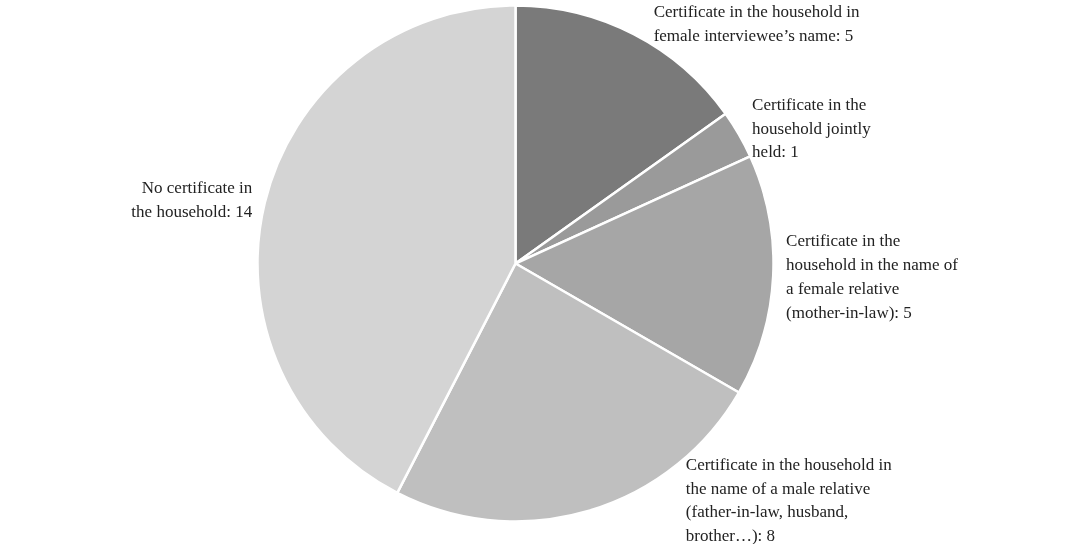  What do you see at coordinates (192, 200) in the screenshot?
I see `slice-label: No certificate in the household: 14` at bounding box center [192, 200].